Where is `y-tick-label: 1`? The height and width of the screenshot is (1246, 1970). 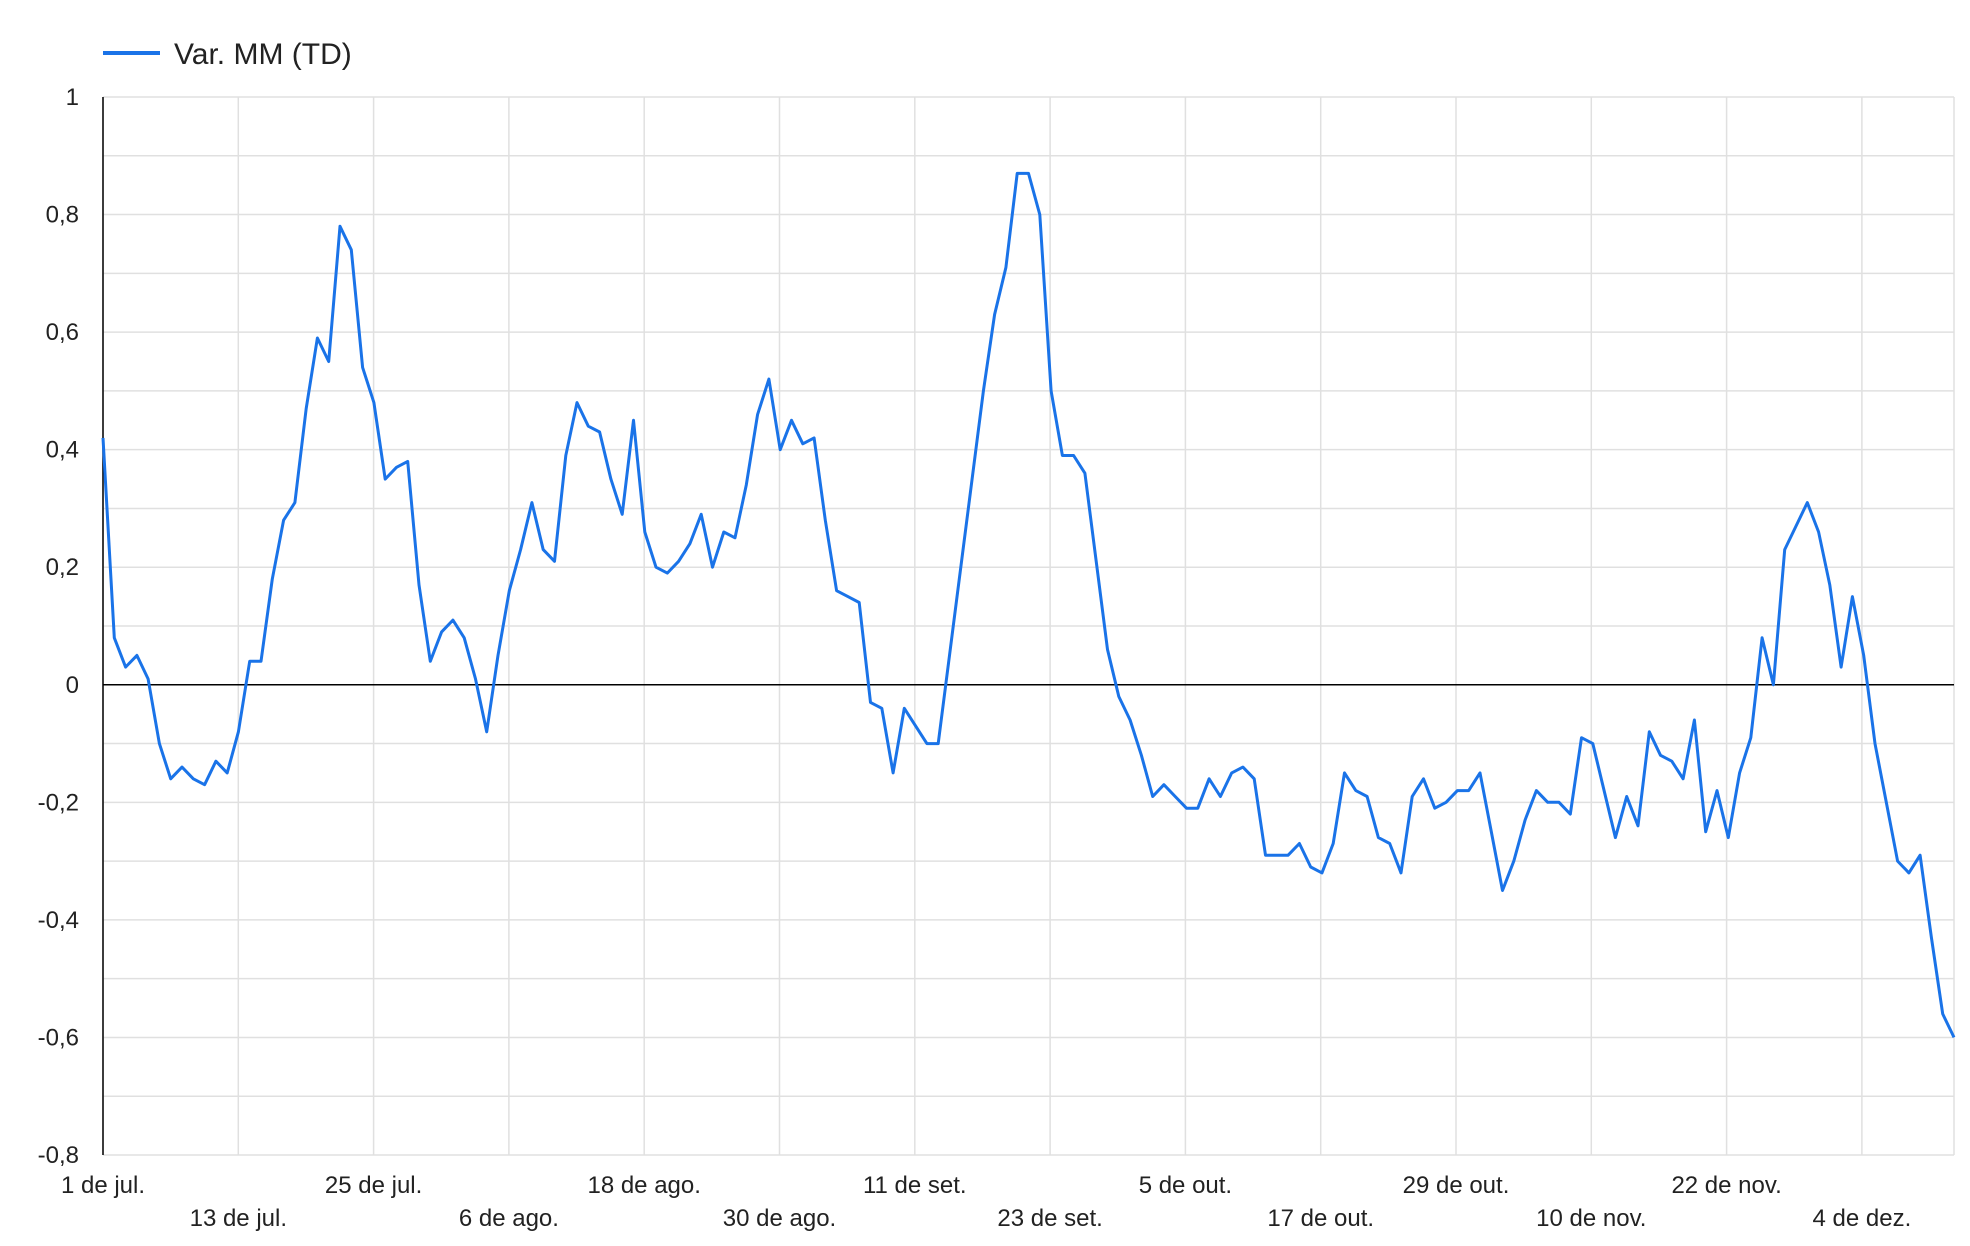
y-tick-label: 1 is located at coordinates (72, 97).